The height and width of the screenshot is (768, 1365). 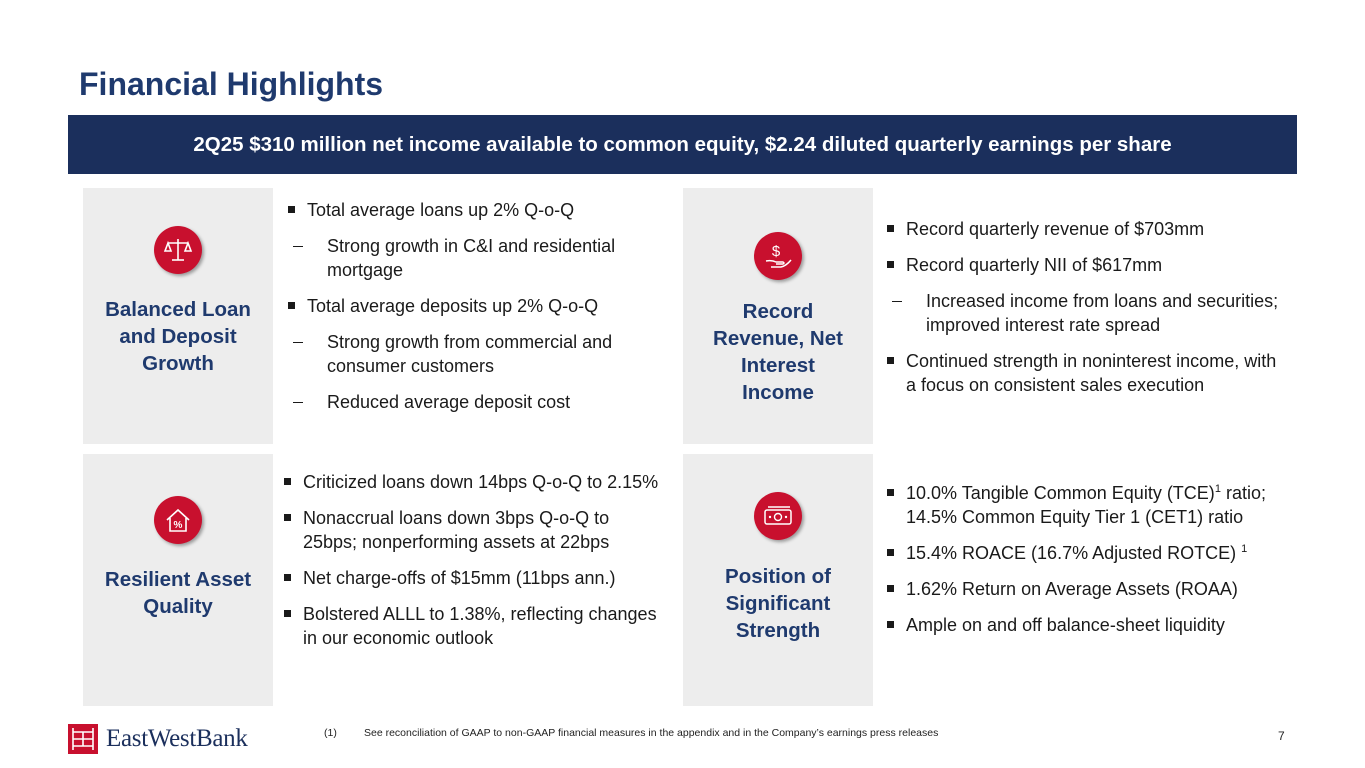 I want to click on bullet-item: Total average deposits up 2% Q-o-Q, so click(x=477, y=306).